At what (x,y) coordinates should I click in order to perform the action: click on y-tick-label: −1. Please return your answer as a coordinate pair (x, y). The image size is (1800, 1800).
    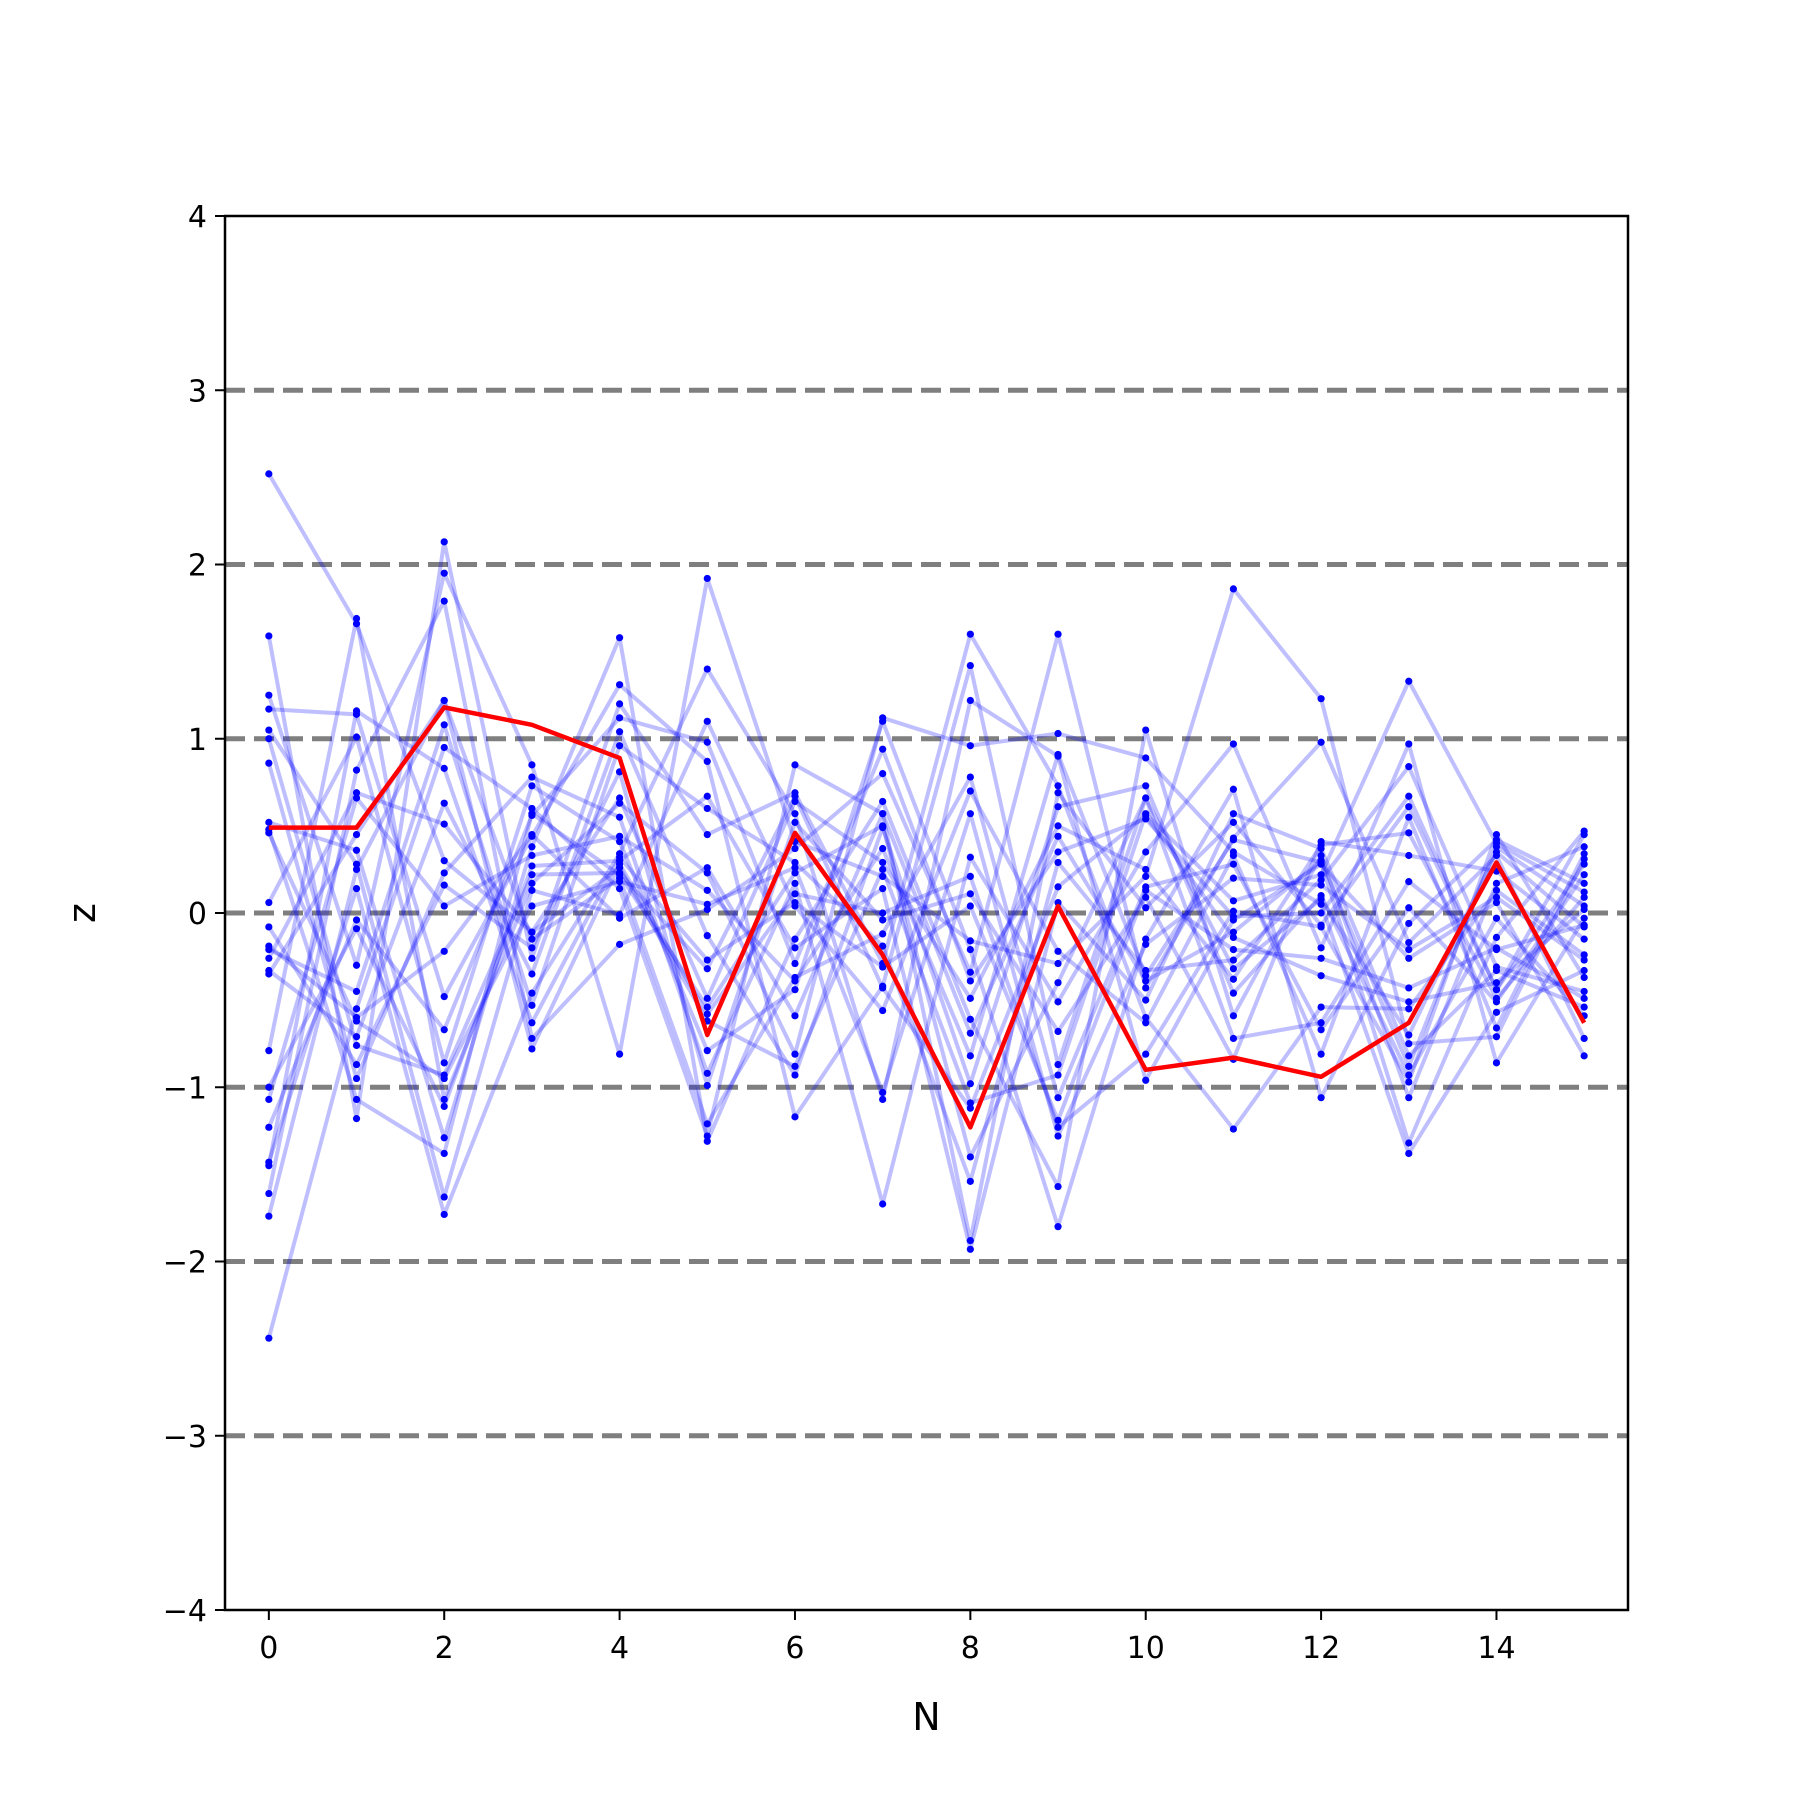
    Looking at the image, I should click on (185, 1088).